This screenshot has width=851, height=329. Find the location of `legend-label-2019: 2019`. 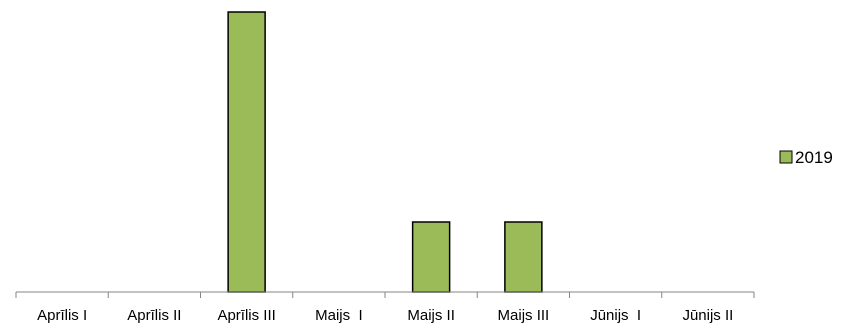

legend-label-2019: 2019 is located at coordinates (814, 157).